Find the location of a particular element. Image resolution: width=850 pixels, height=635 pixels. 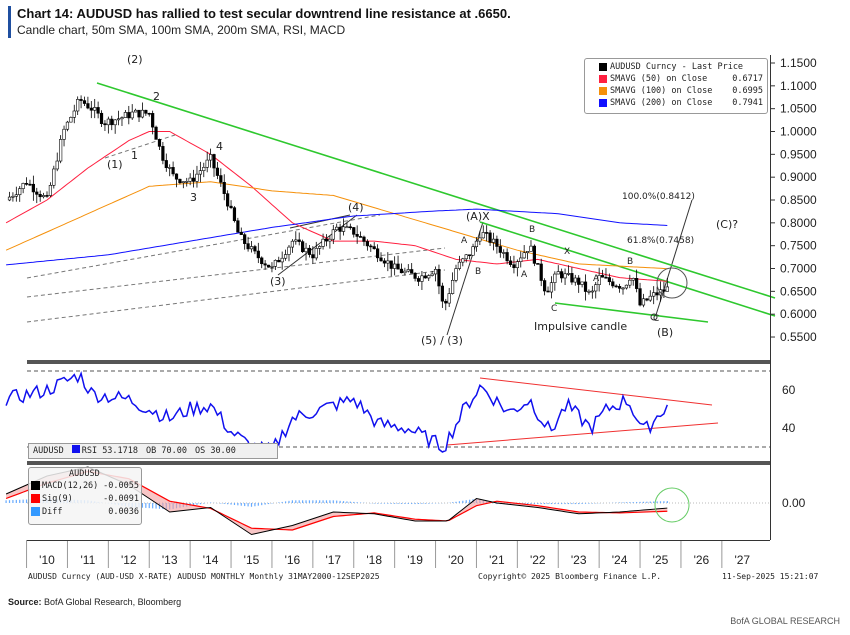

wave-line is located at coordinates (465, 278).